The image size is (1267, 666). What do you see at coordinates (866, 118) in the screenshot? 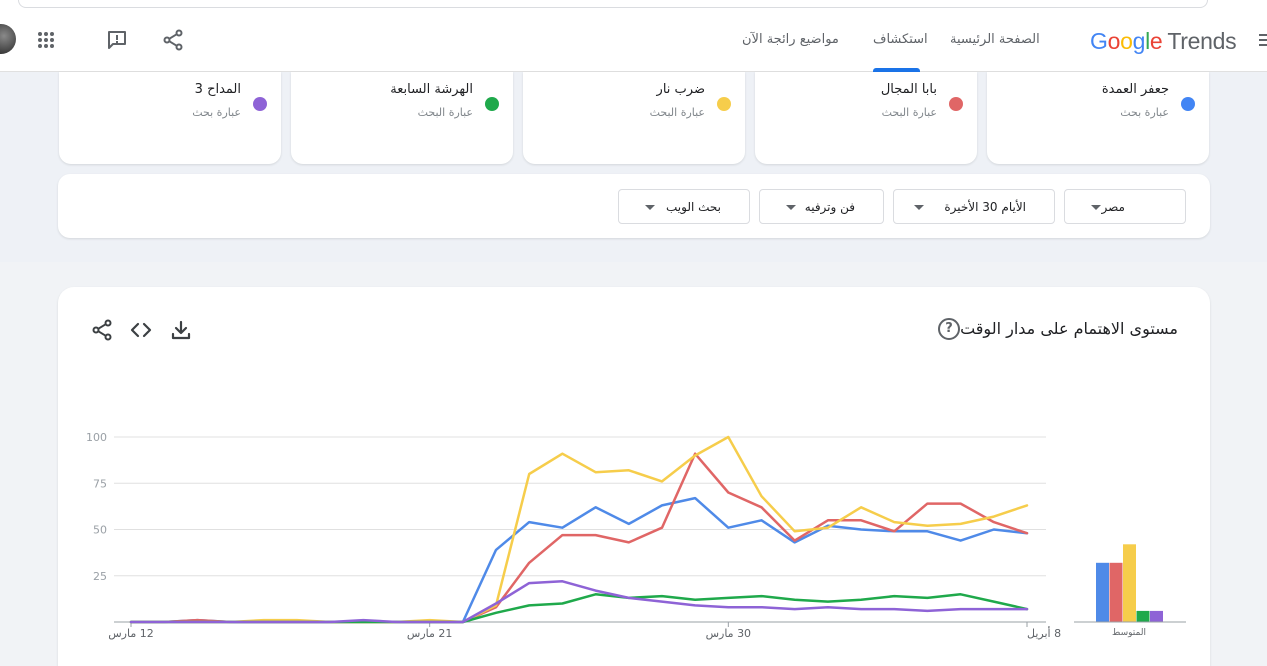
I see `compare-term-card: بابا المجال عبارة البحث` at bounding box center [866, 118].